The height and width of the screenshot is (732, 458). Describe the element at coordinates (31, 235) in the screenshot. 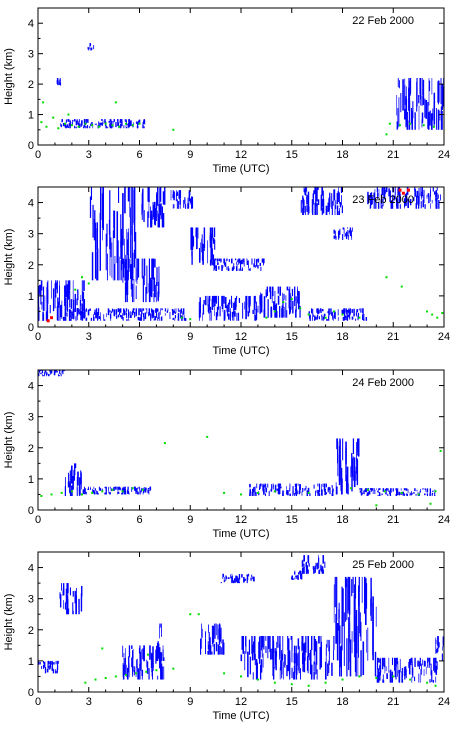

I see `y-tick-label: 3` at that location.